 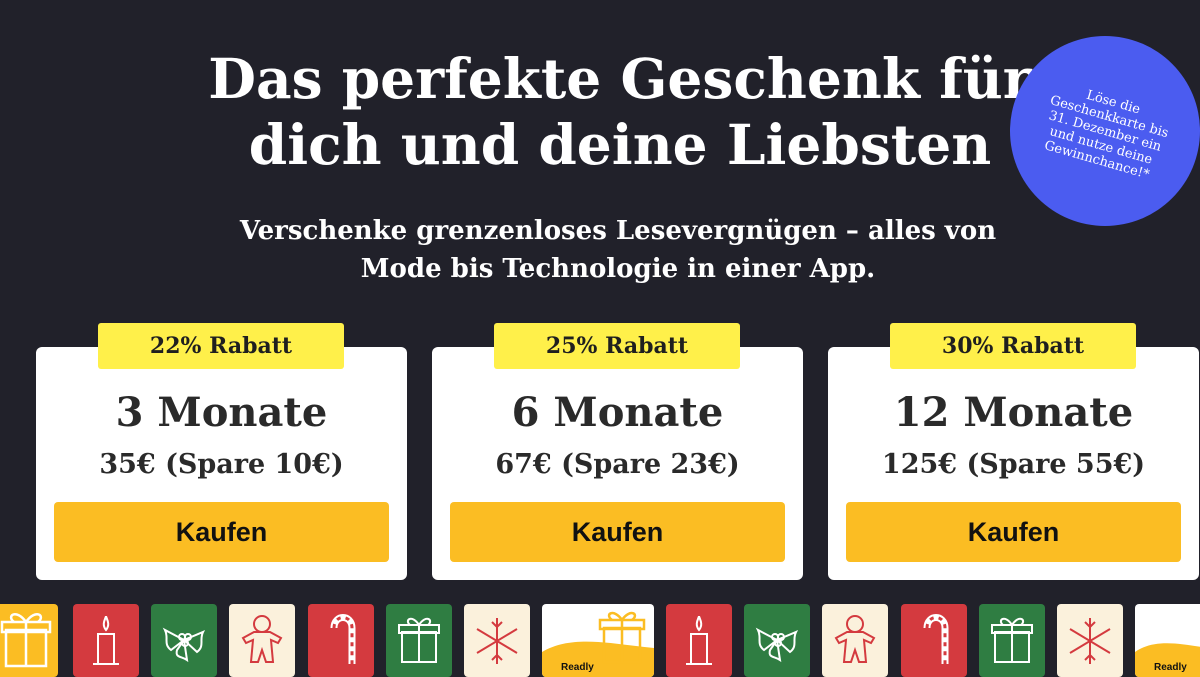 What do you see at coordinates (1165, 667) in the screenshot?
I see `readly-logo-text: Readly` at bounding box center [1165, 667].